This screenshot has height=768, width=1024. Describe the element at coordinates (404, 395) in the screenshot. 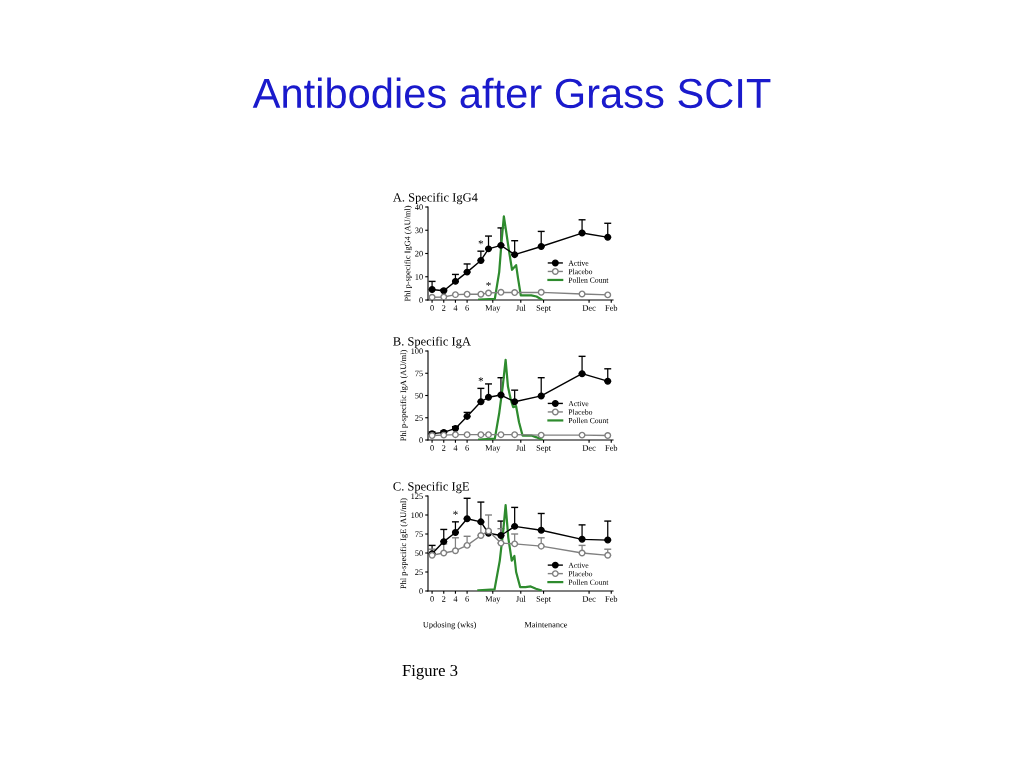

I see `y-axis-title: Phl p-specific IgA (AU/ml)` at that location.